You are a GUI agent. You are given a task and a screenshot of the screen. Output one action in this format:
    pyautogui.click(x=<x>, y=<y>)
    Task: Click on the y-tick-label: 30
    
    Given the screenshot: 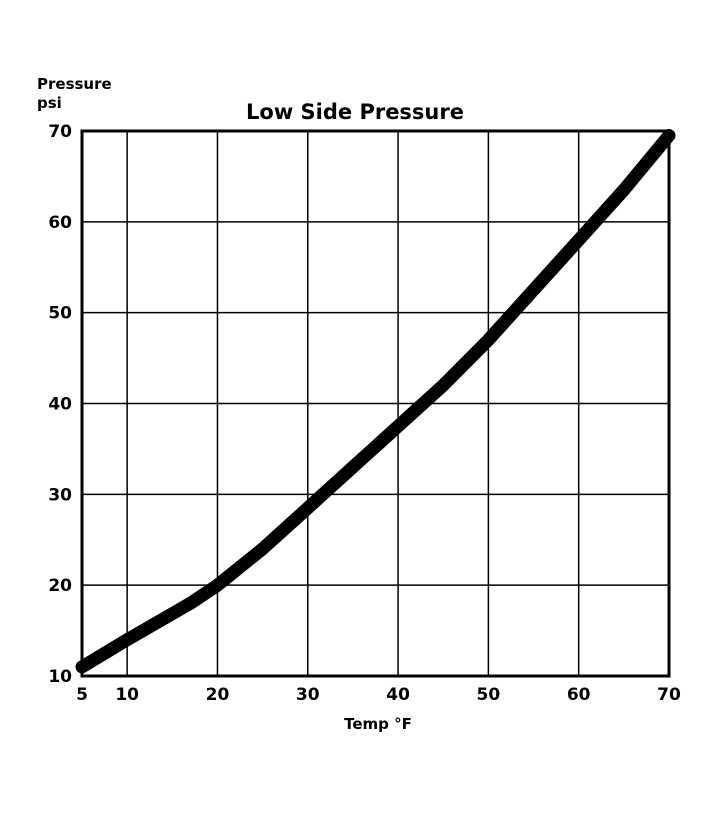 What is the action you would take?
    pyautogui.click(x=60, y=495)
    